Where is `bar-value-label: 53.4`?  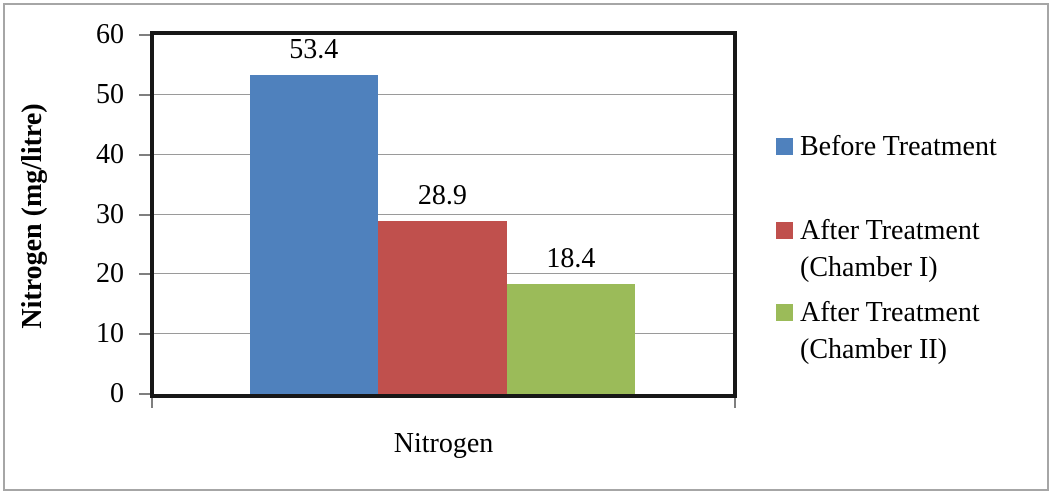
bar-value-label: 53.4 is located at coordinates (314, 49).